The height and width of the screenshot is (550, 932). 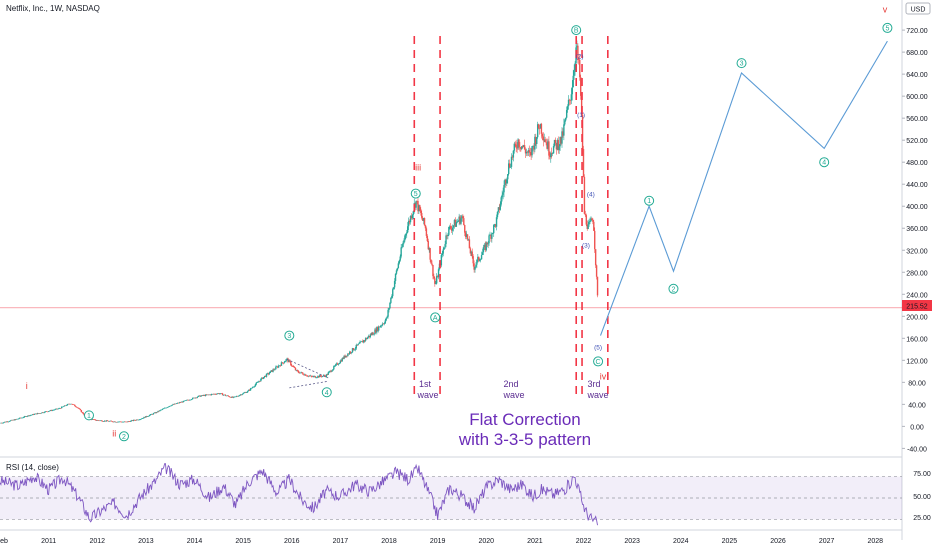 What do you see at coordinates (673, 288) in the screenshot?
I see `wave-marker-2: 2` at bounding box center [673, 288].